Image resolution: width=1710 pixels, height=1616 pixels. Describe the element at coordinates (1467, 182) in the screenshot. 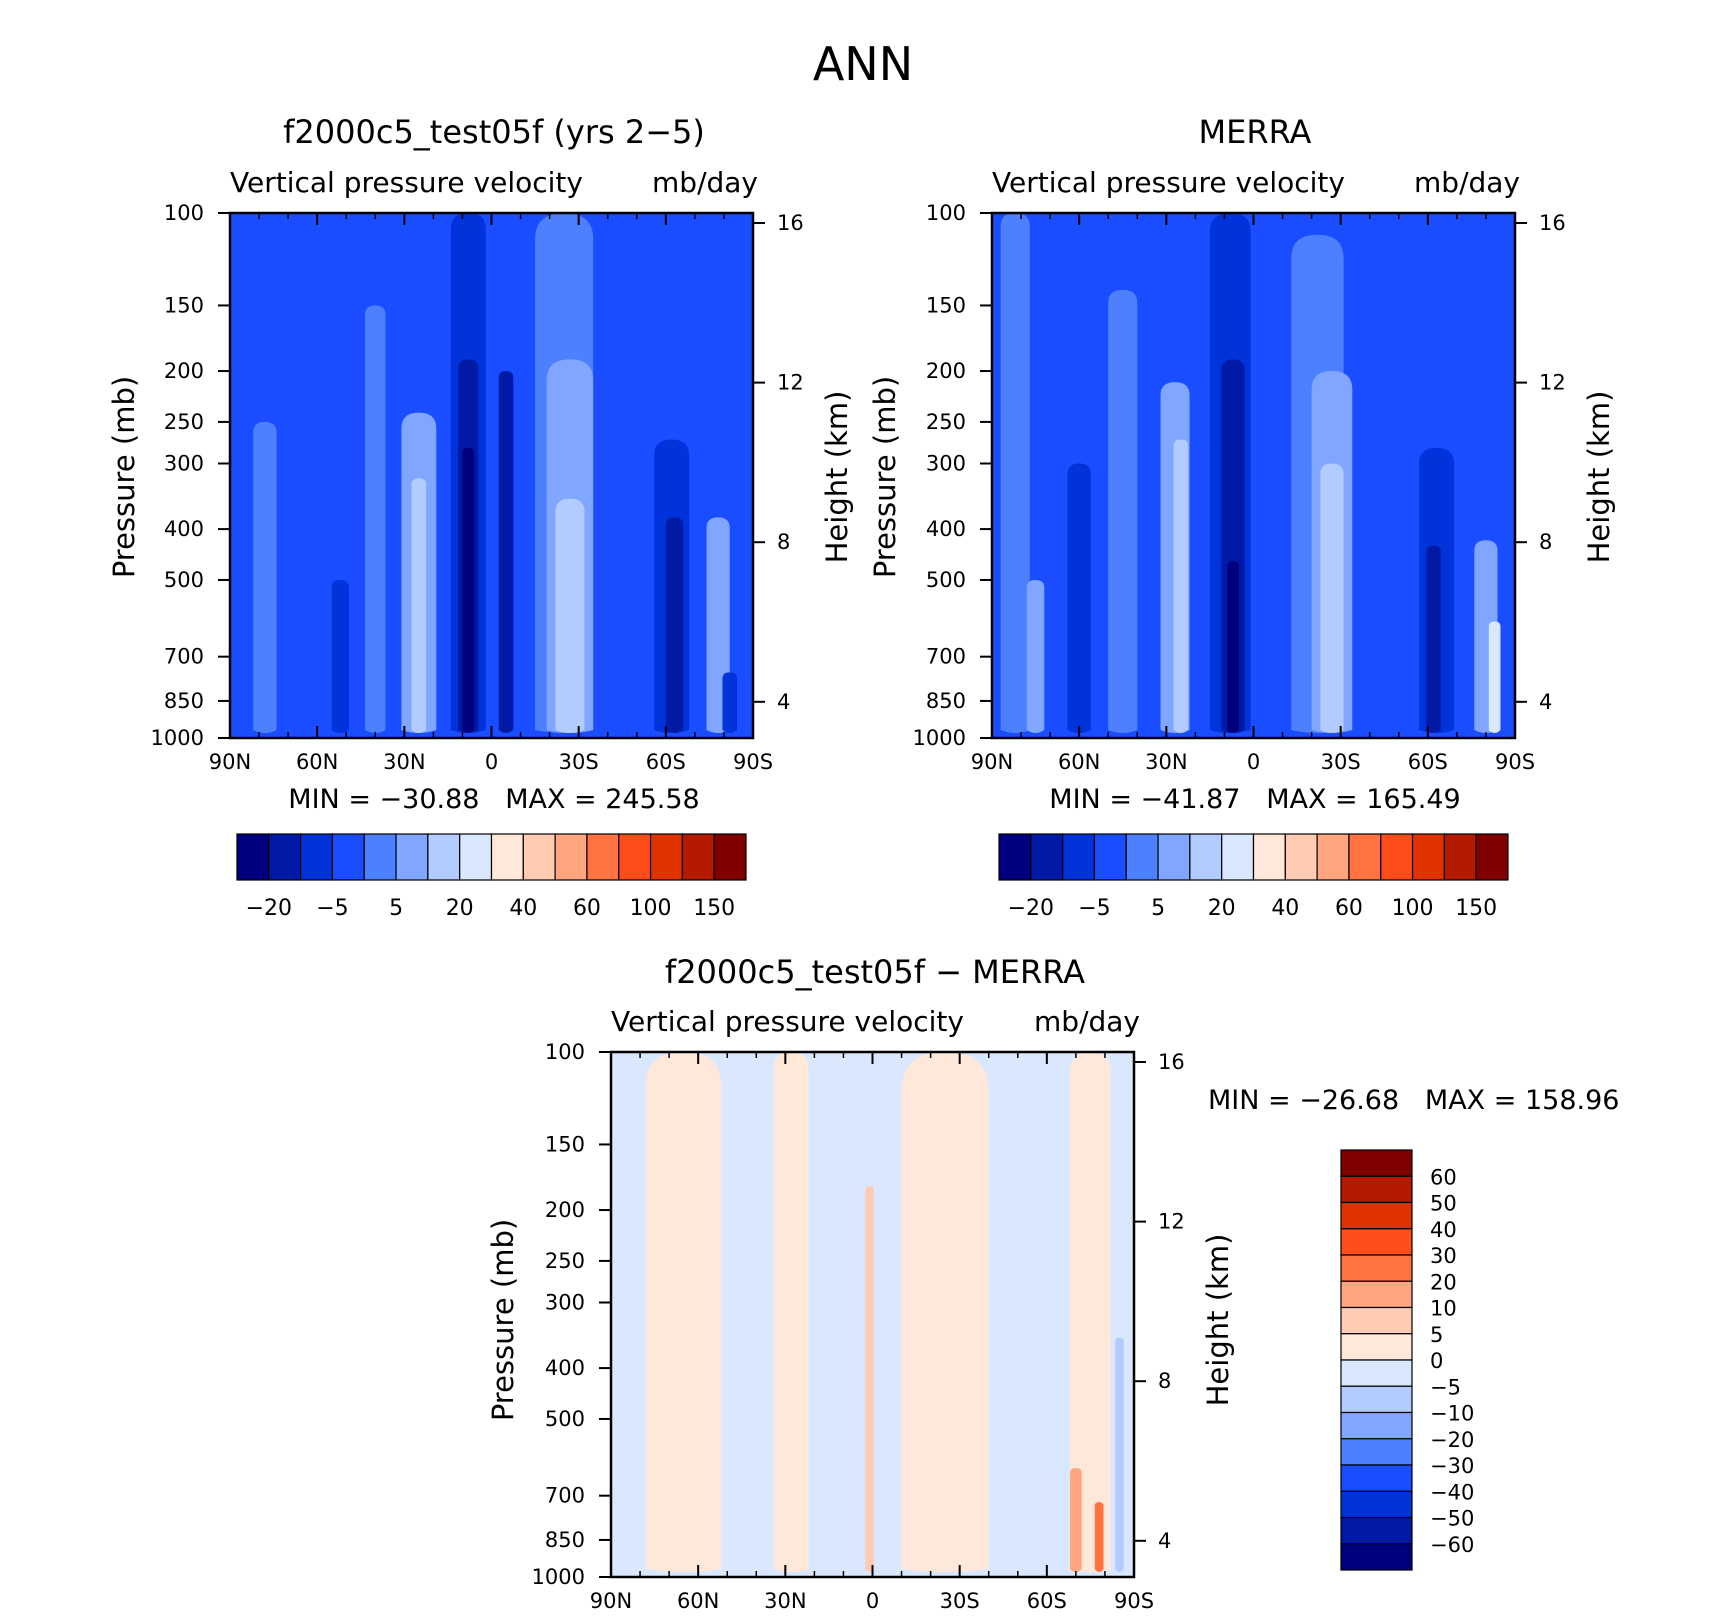

I see `panel-subtitle-right: mb/day` at that location.